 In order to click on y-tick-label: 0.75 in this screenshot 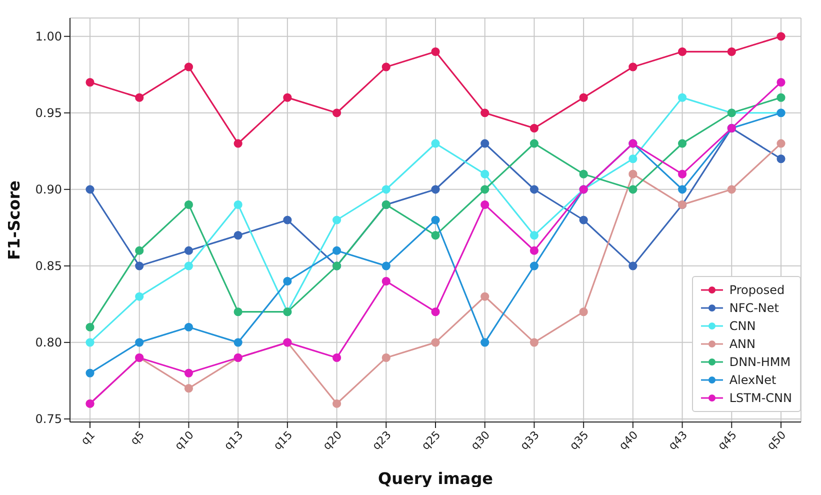, I will do `click(48, 419)`.